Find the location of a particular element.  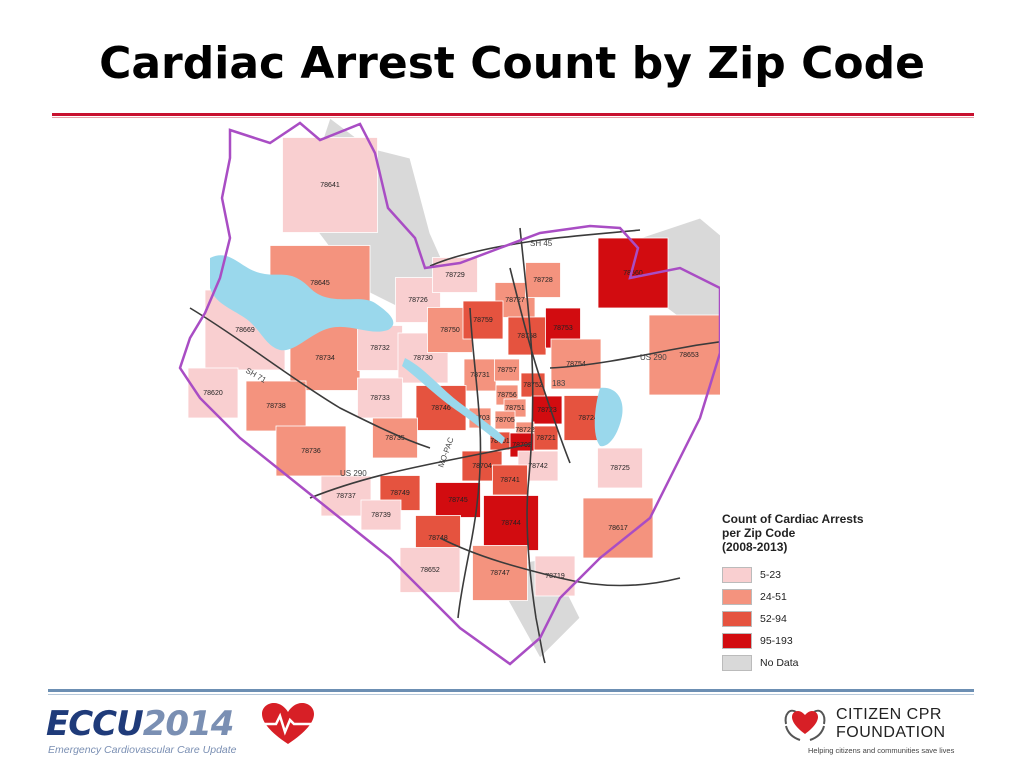

legend-label: No Data is located at coordinates (779, 663).